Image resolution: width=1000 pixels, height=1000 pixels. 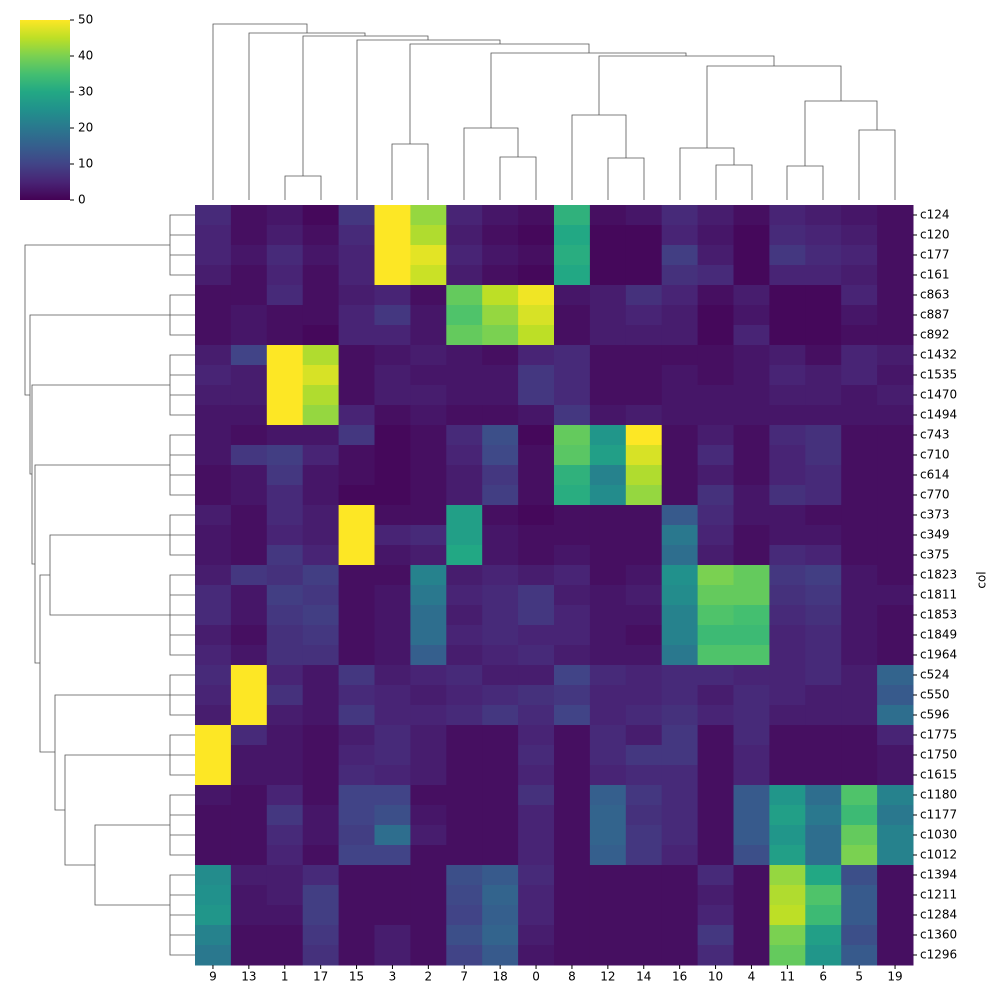 I want to click on y-tick-label: c1964, so click(x=938, y=655).